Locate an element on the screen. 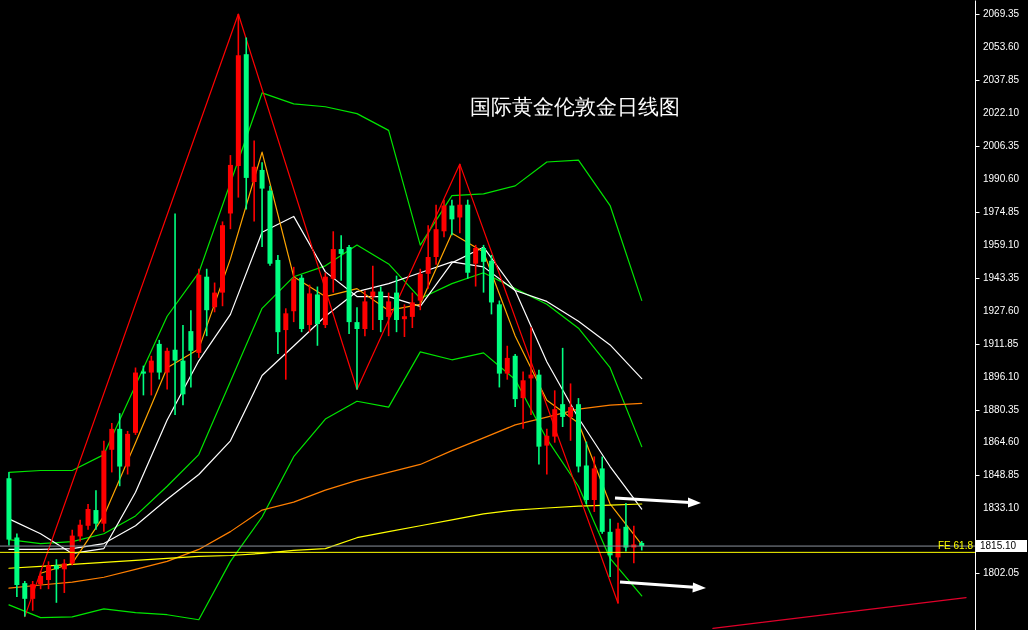  y-tick-label: 2069.35 is located at coordinates (1001, 13).